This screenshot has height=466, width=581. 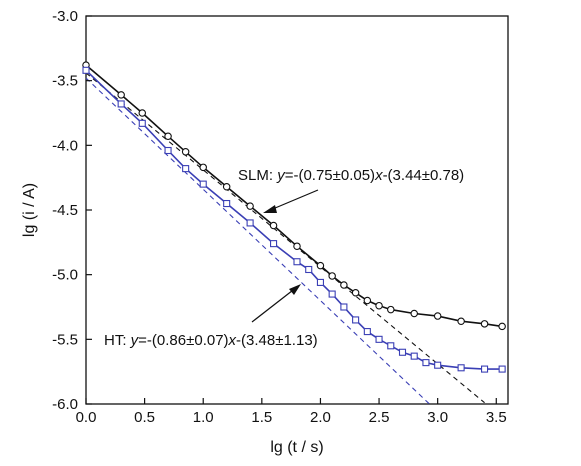 I want to click on y-tick-label: -3.0, so click(x=65, y=16).